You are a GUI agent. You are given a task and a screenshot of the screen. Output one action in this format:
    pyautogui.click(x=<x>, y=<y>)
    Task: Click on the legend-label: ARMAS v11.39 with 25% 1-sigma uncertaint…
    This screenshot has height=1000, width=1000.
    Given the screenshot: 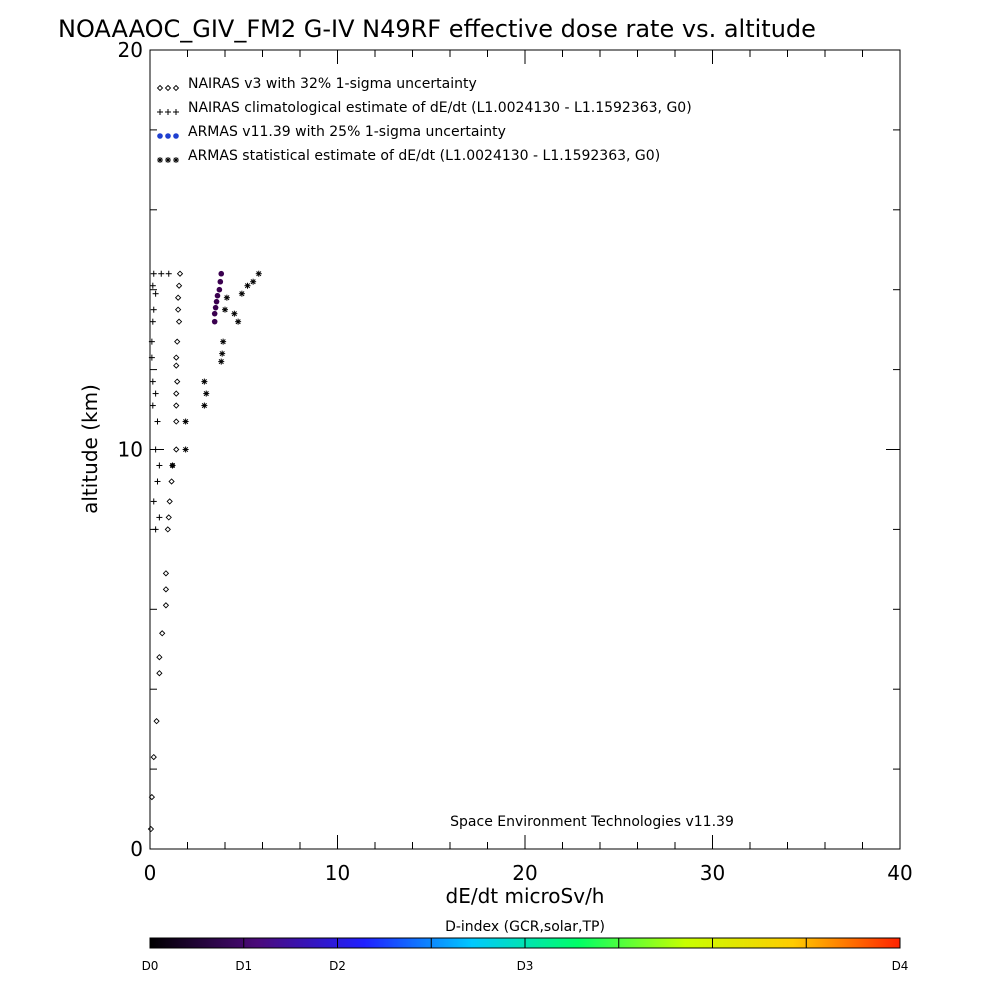 What is the action you would take?
    pyautogui.click(x=347, y=132)
    